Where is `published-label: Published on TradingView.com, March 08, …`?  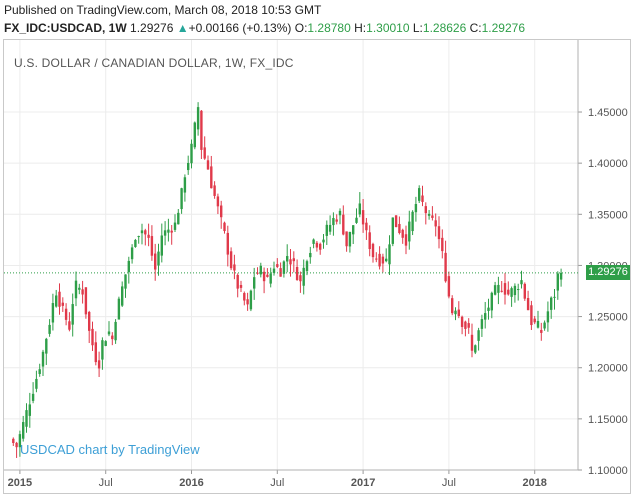 published-label: Published on TradingView.com, March 08, … is located at coordinates (163, 10).